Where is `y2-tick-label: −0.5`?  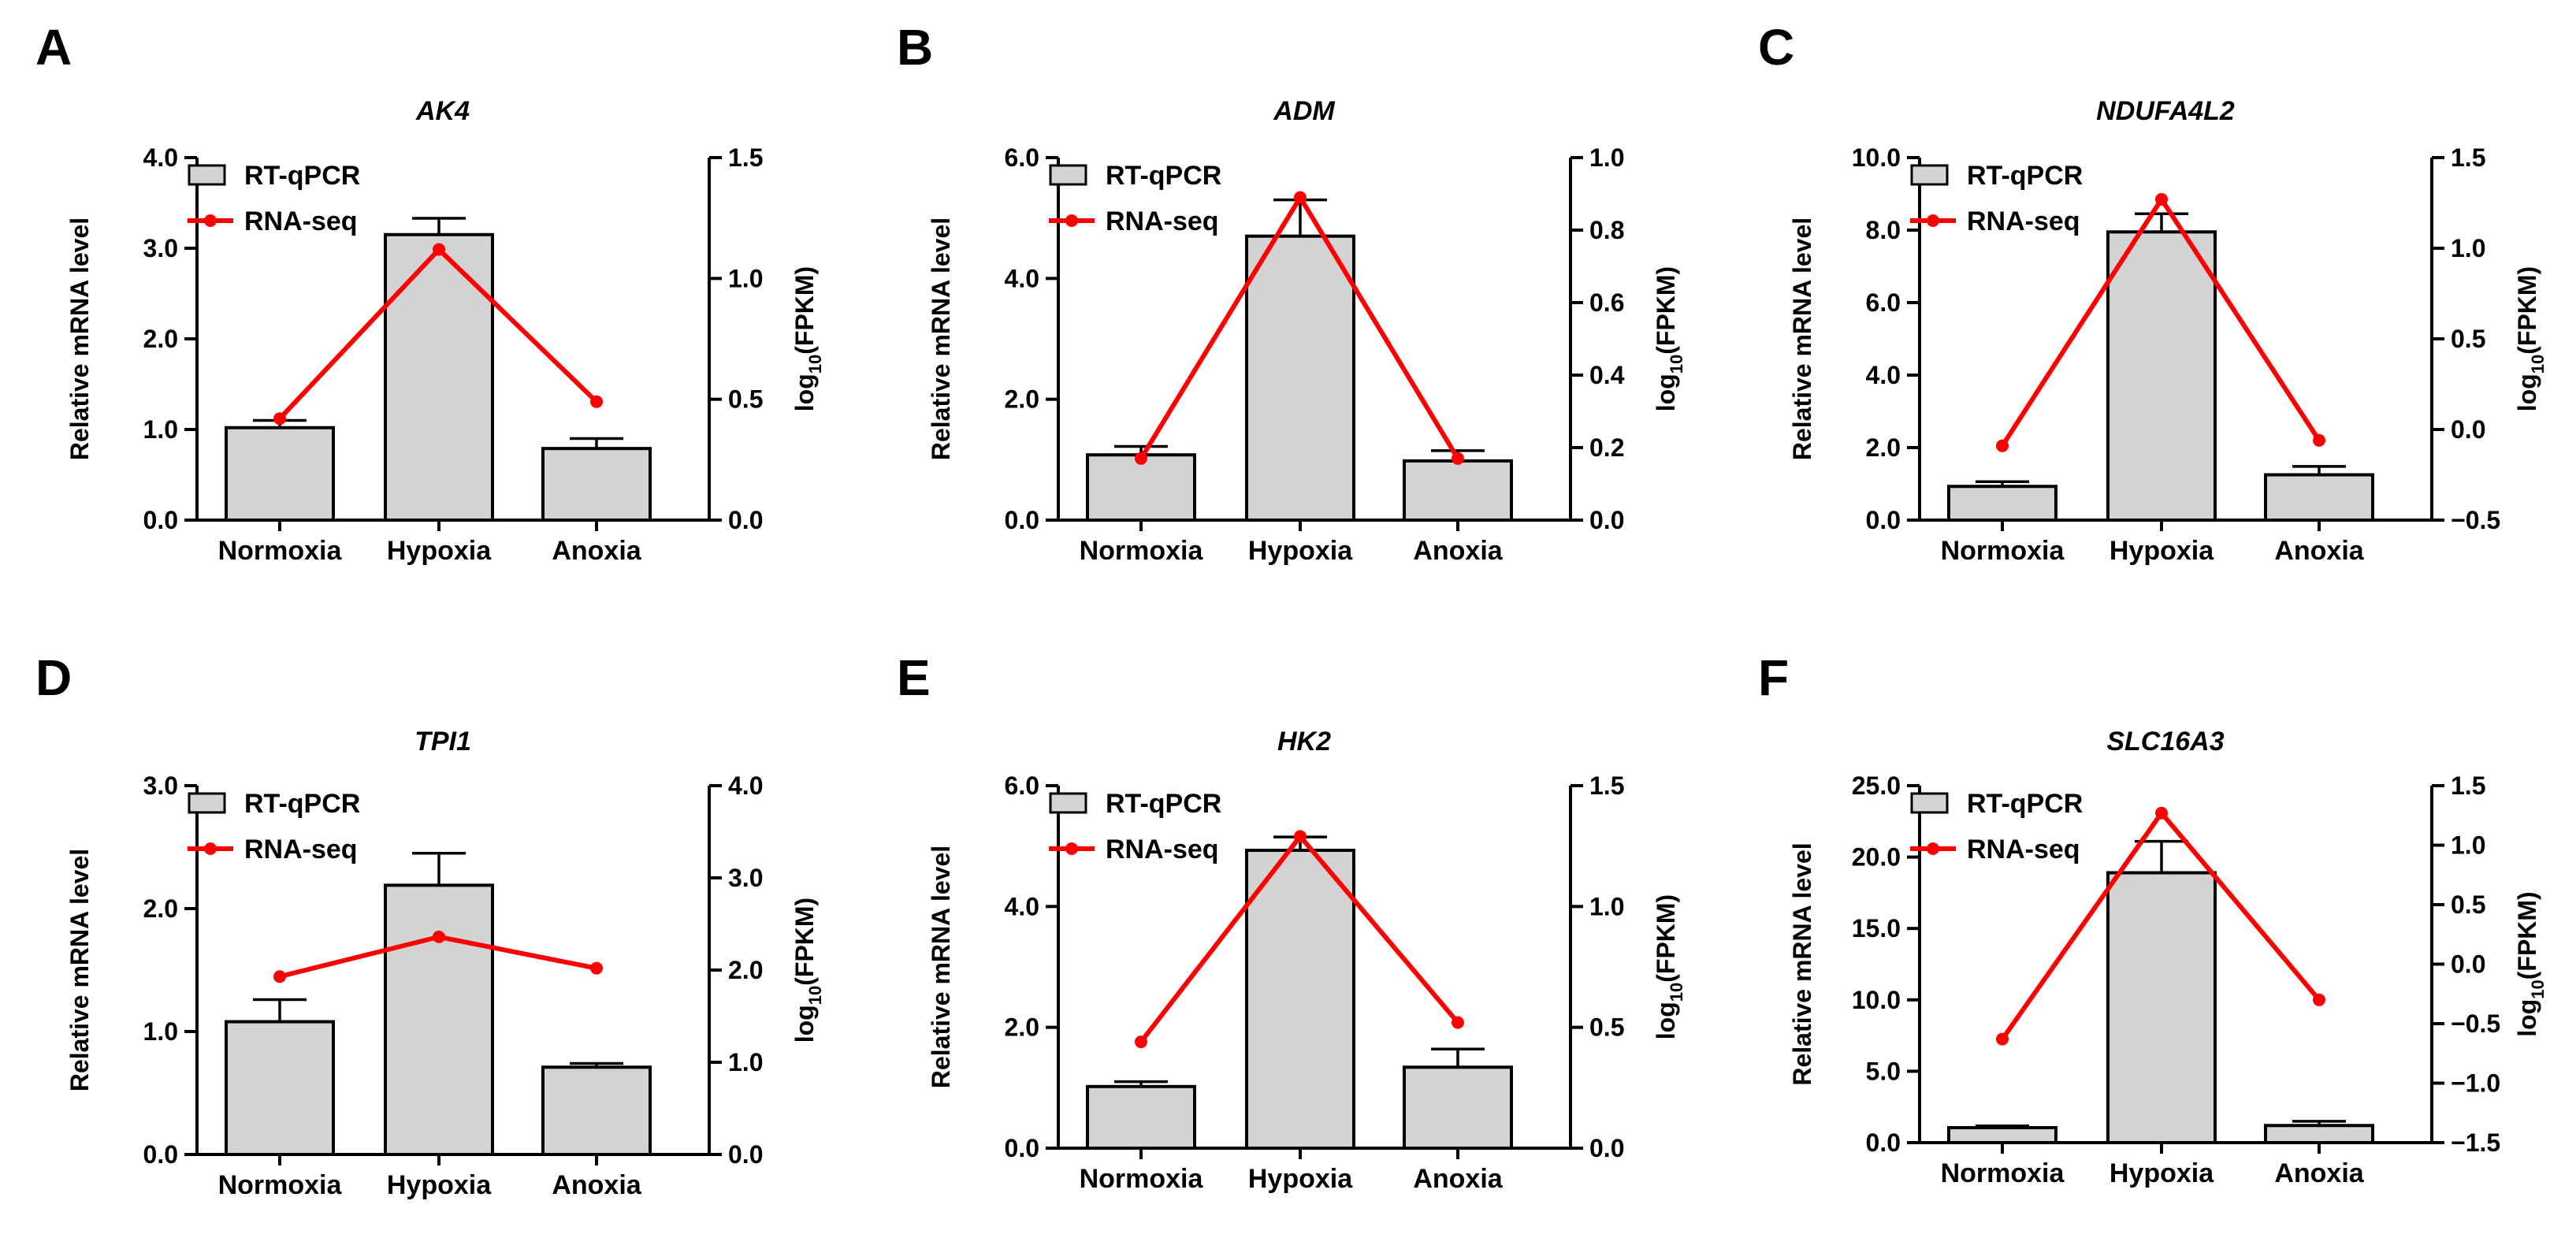 y2-tick-label: −0.5 is located at coordinates (2475, 1023).